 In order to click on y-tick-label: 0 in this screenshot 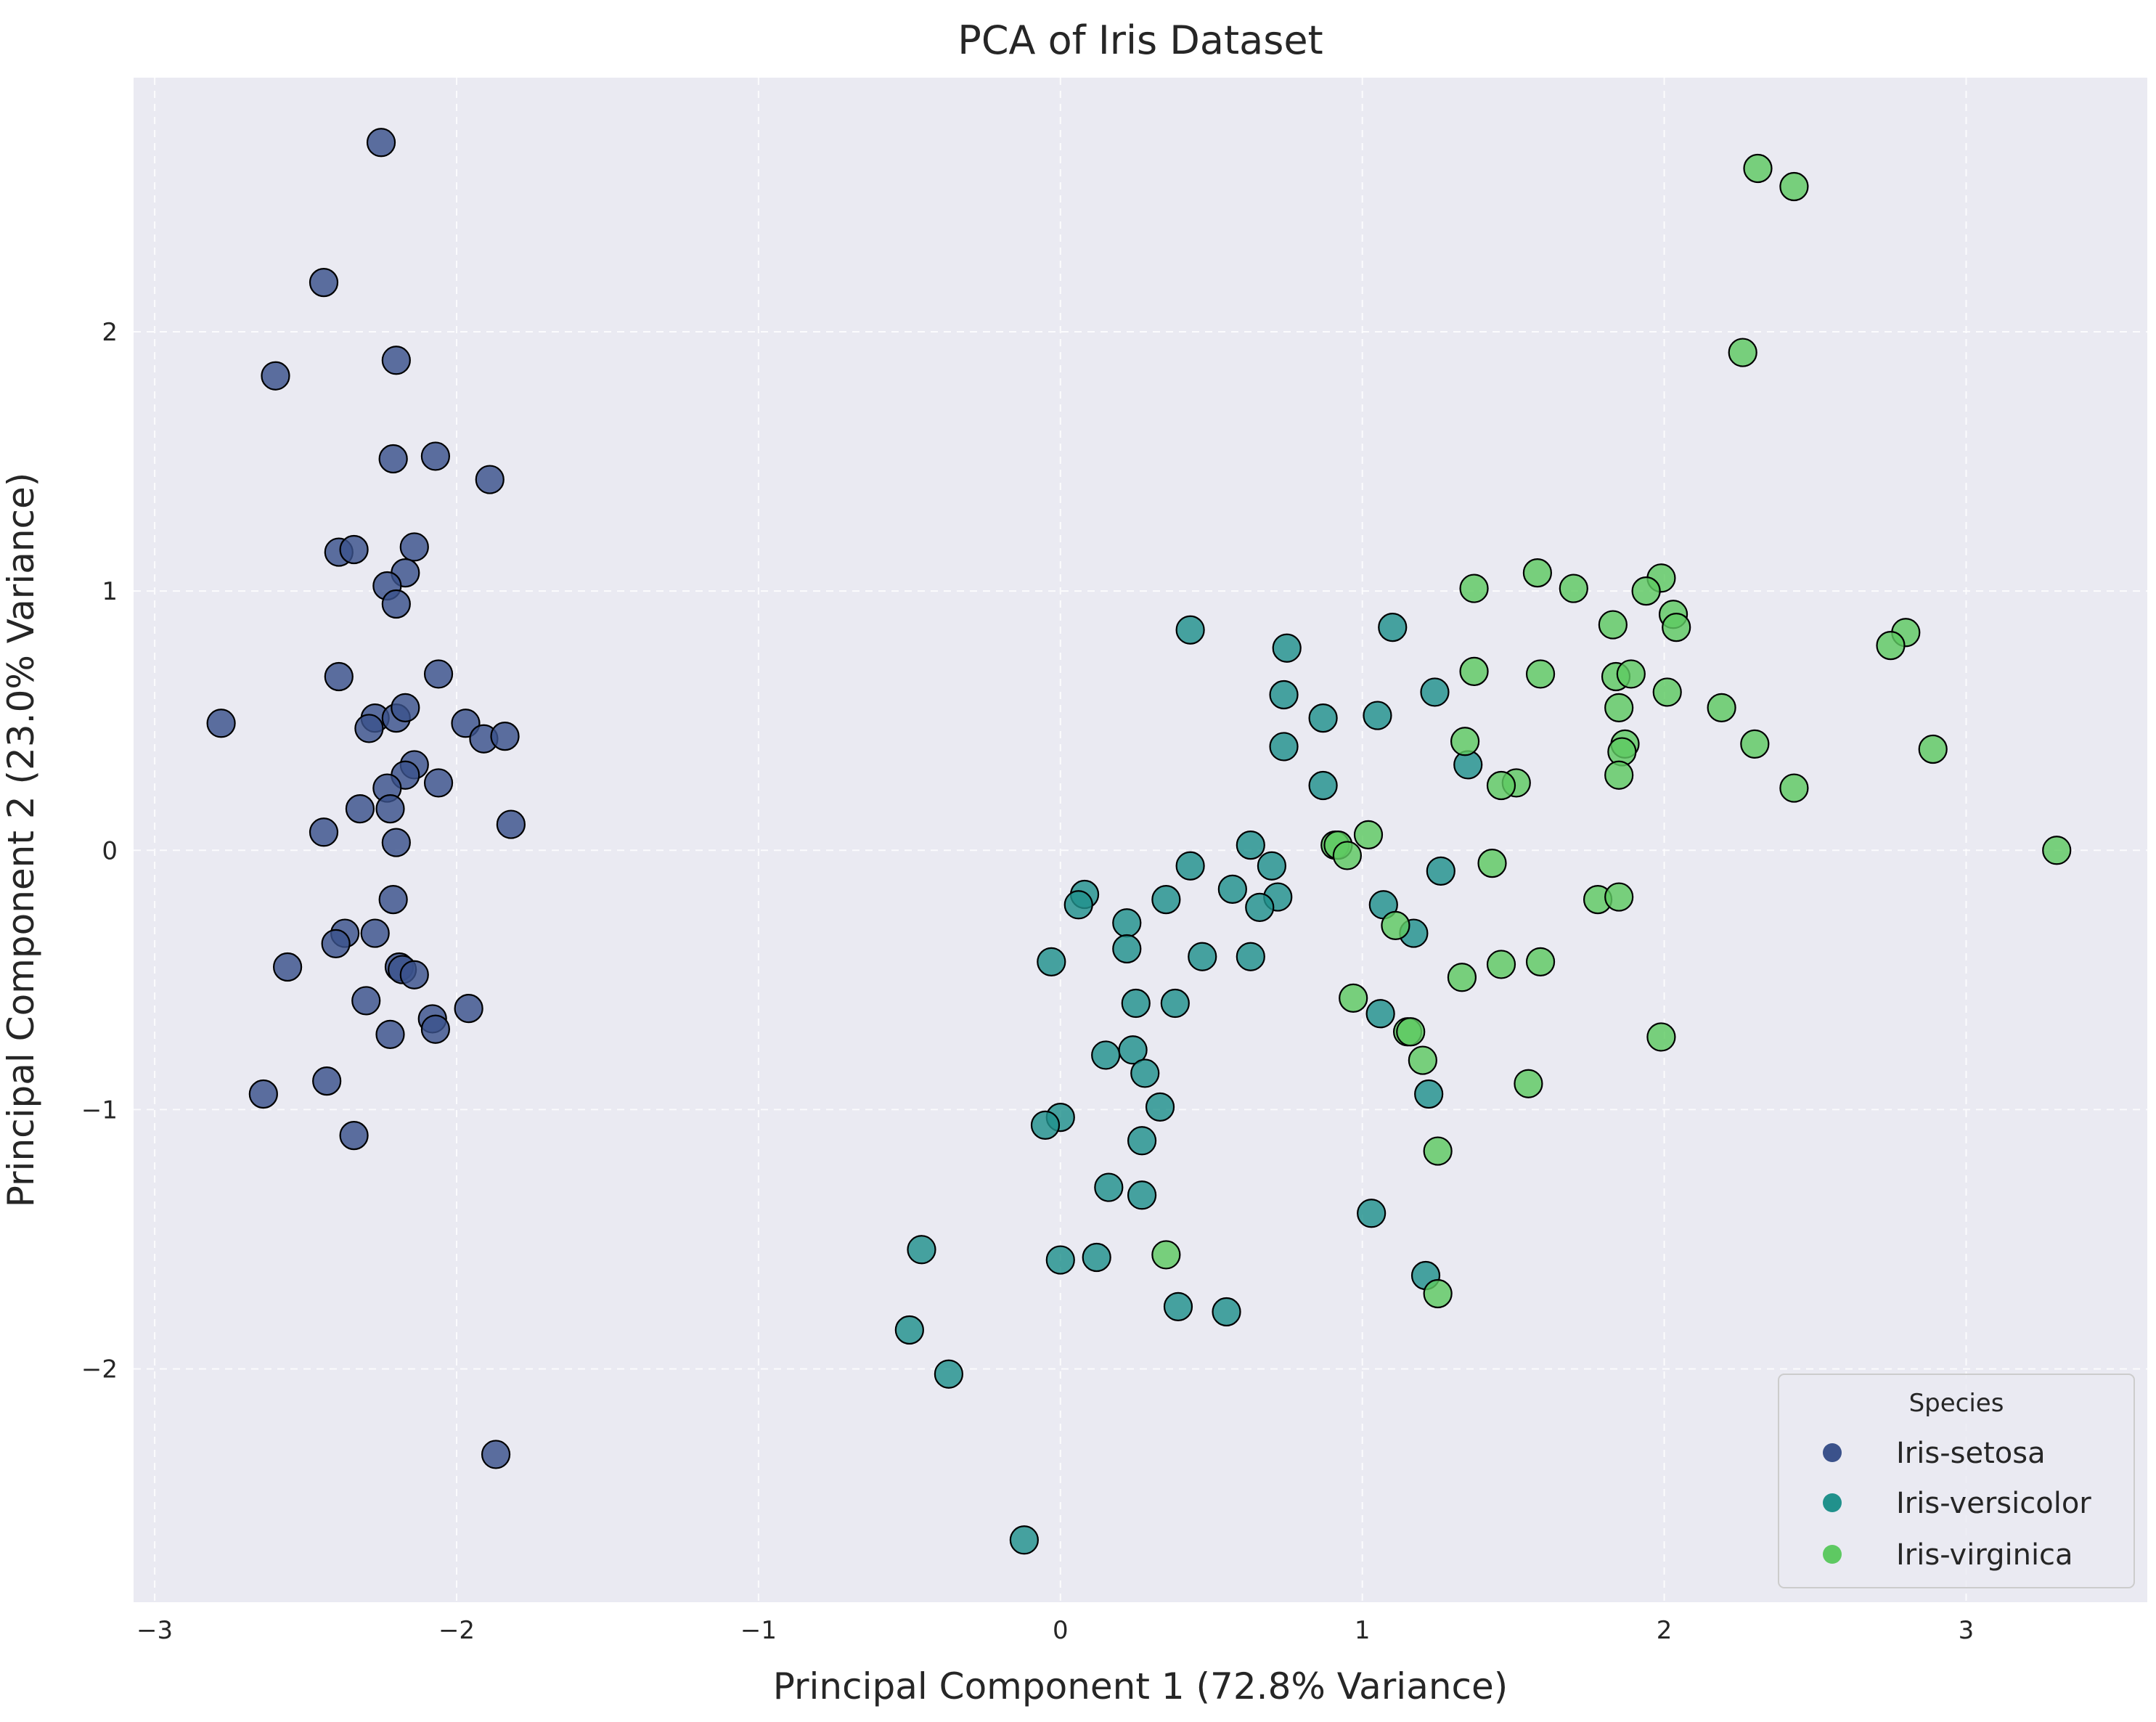, I will do `click(110, 850)`.